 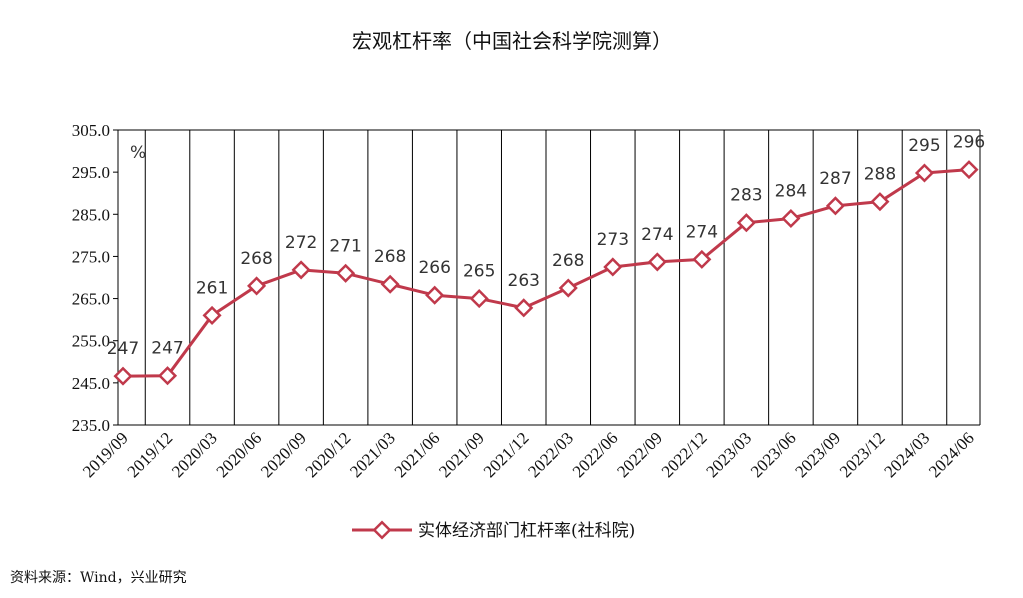 I want to click on data-label: 296, so click(x=969, y=143).